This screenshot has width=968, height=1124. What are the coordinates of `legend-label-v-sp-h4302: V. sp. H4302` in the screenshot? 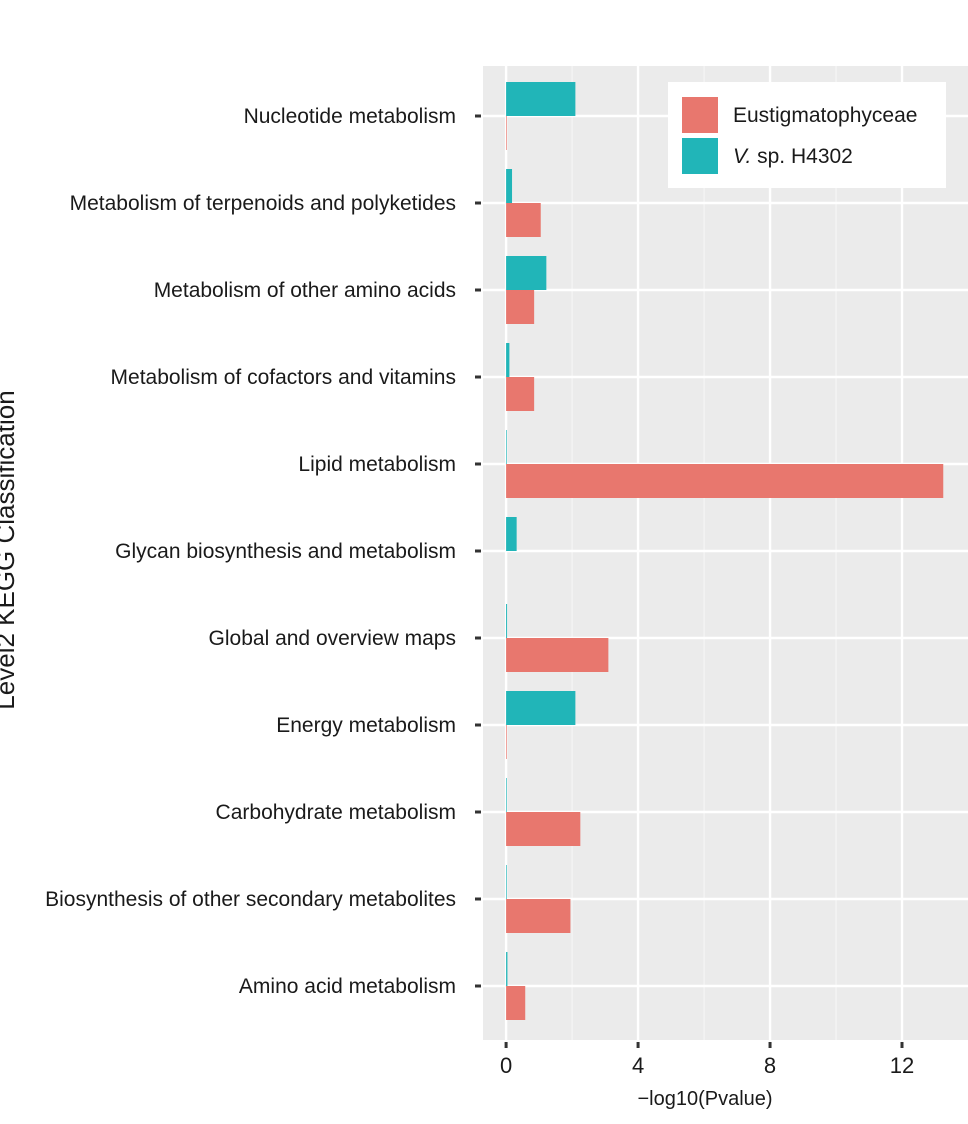 It's located at (793, 156).